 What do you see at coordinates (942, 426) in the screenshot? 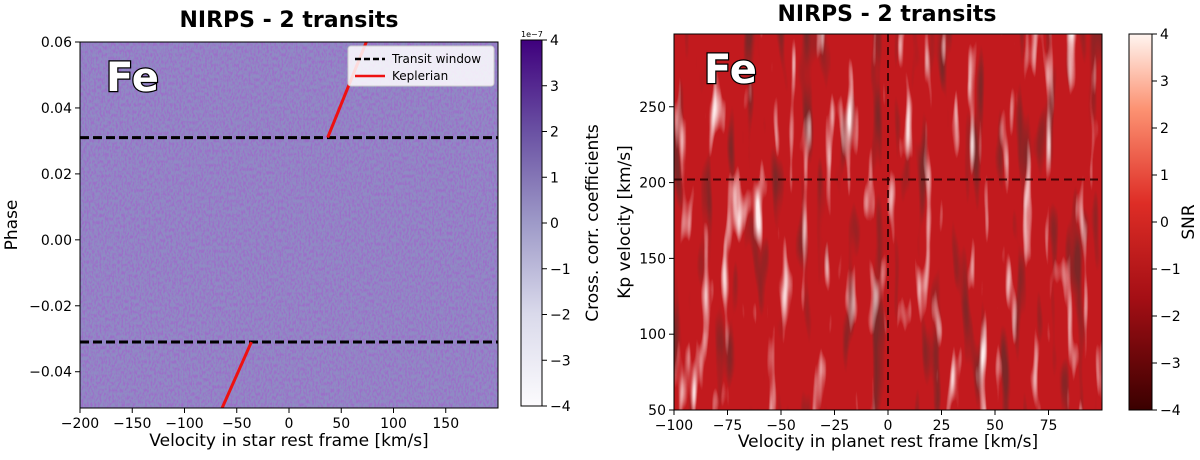
I see `right-x-tick-label: 25` at bounding box center [942, 426].